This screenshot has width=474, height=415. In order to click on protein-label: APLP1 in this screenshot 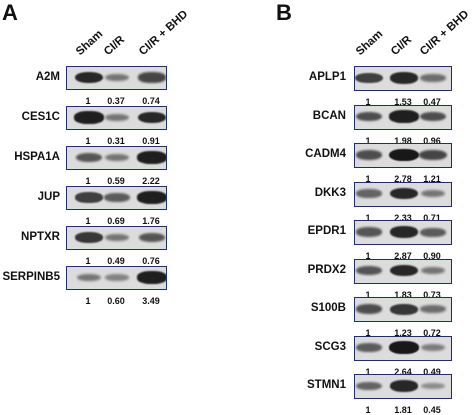, I will do `click(327, 77)`.